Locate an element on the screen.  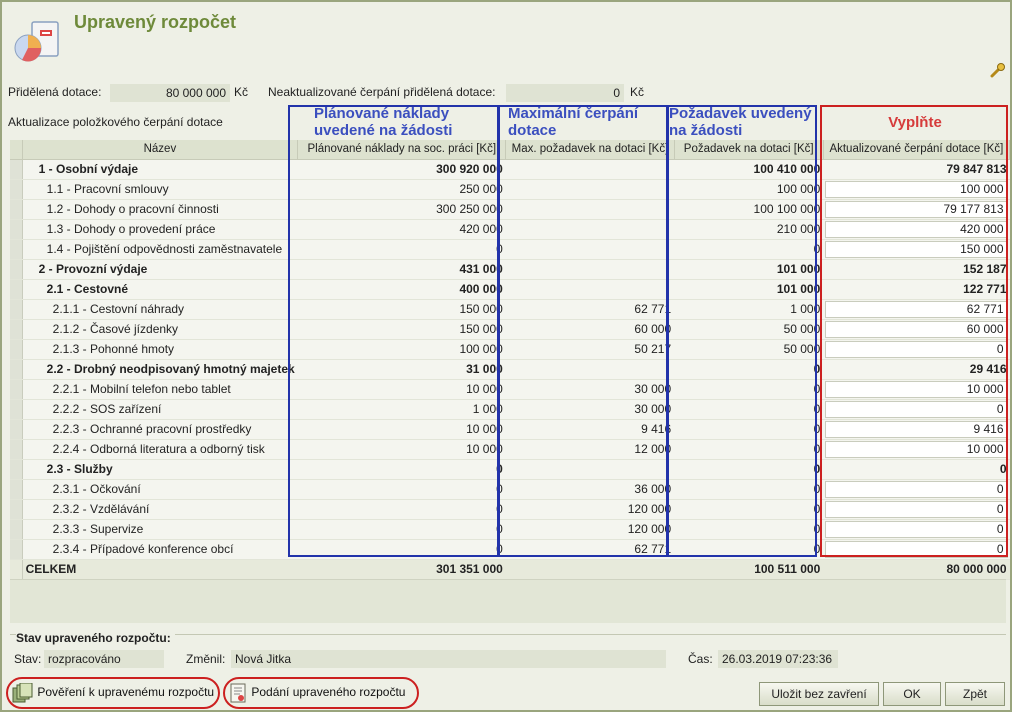
updated-amount-input: 60 000 is located at coordinates (916, 329).